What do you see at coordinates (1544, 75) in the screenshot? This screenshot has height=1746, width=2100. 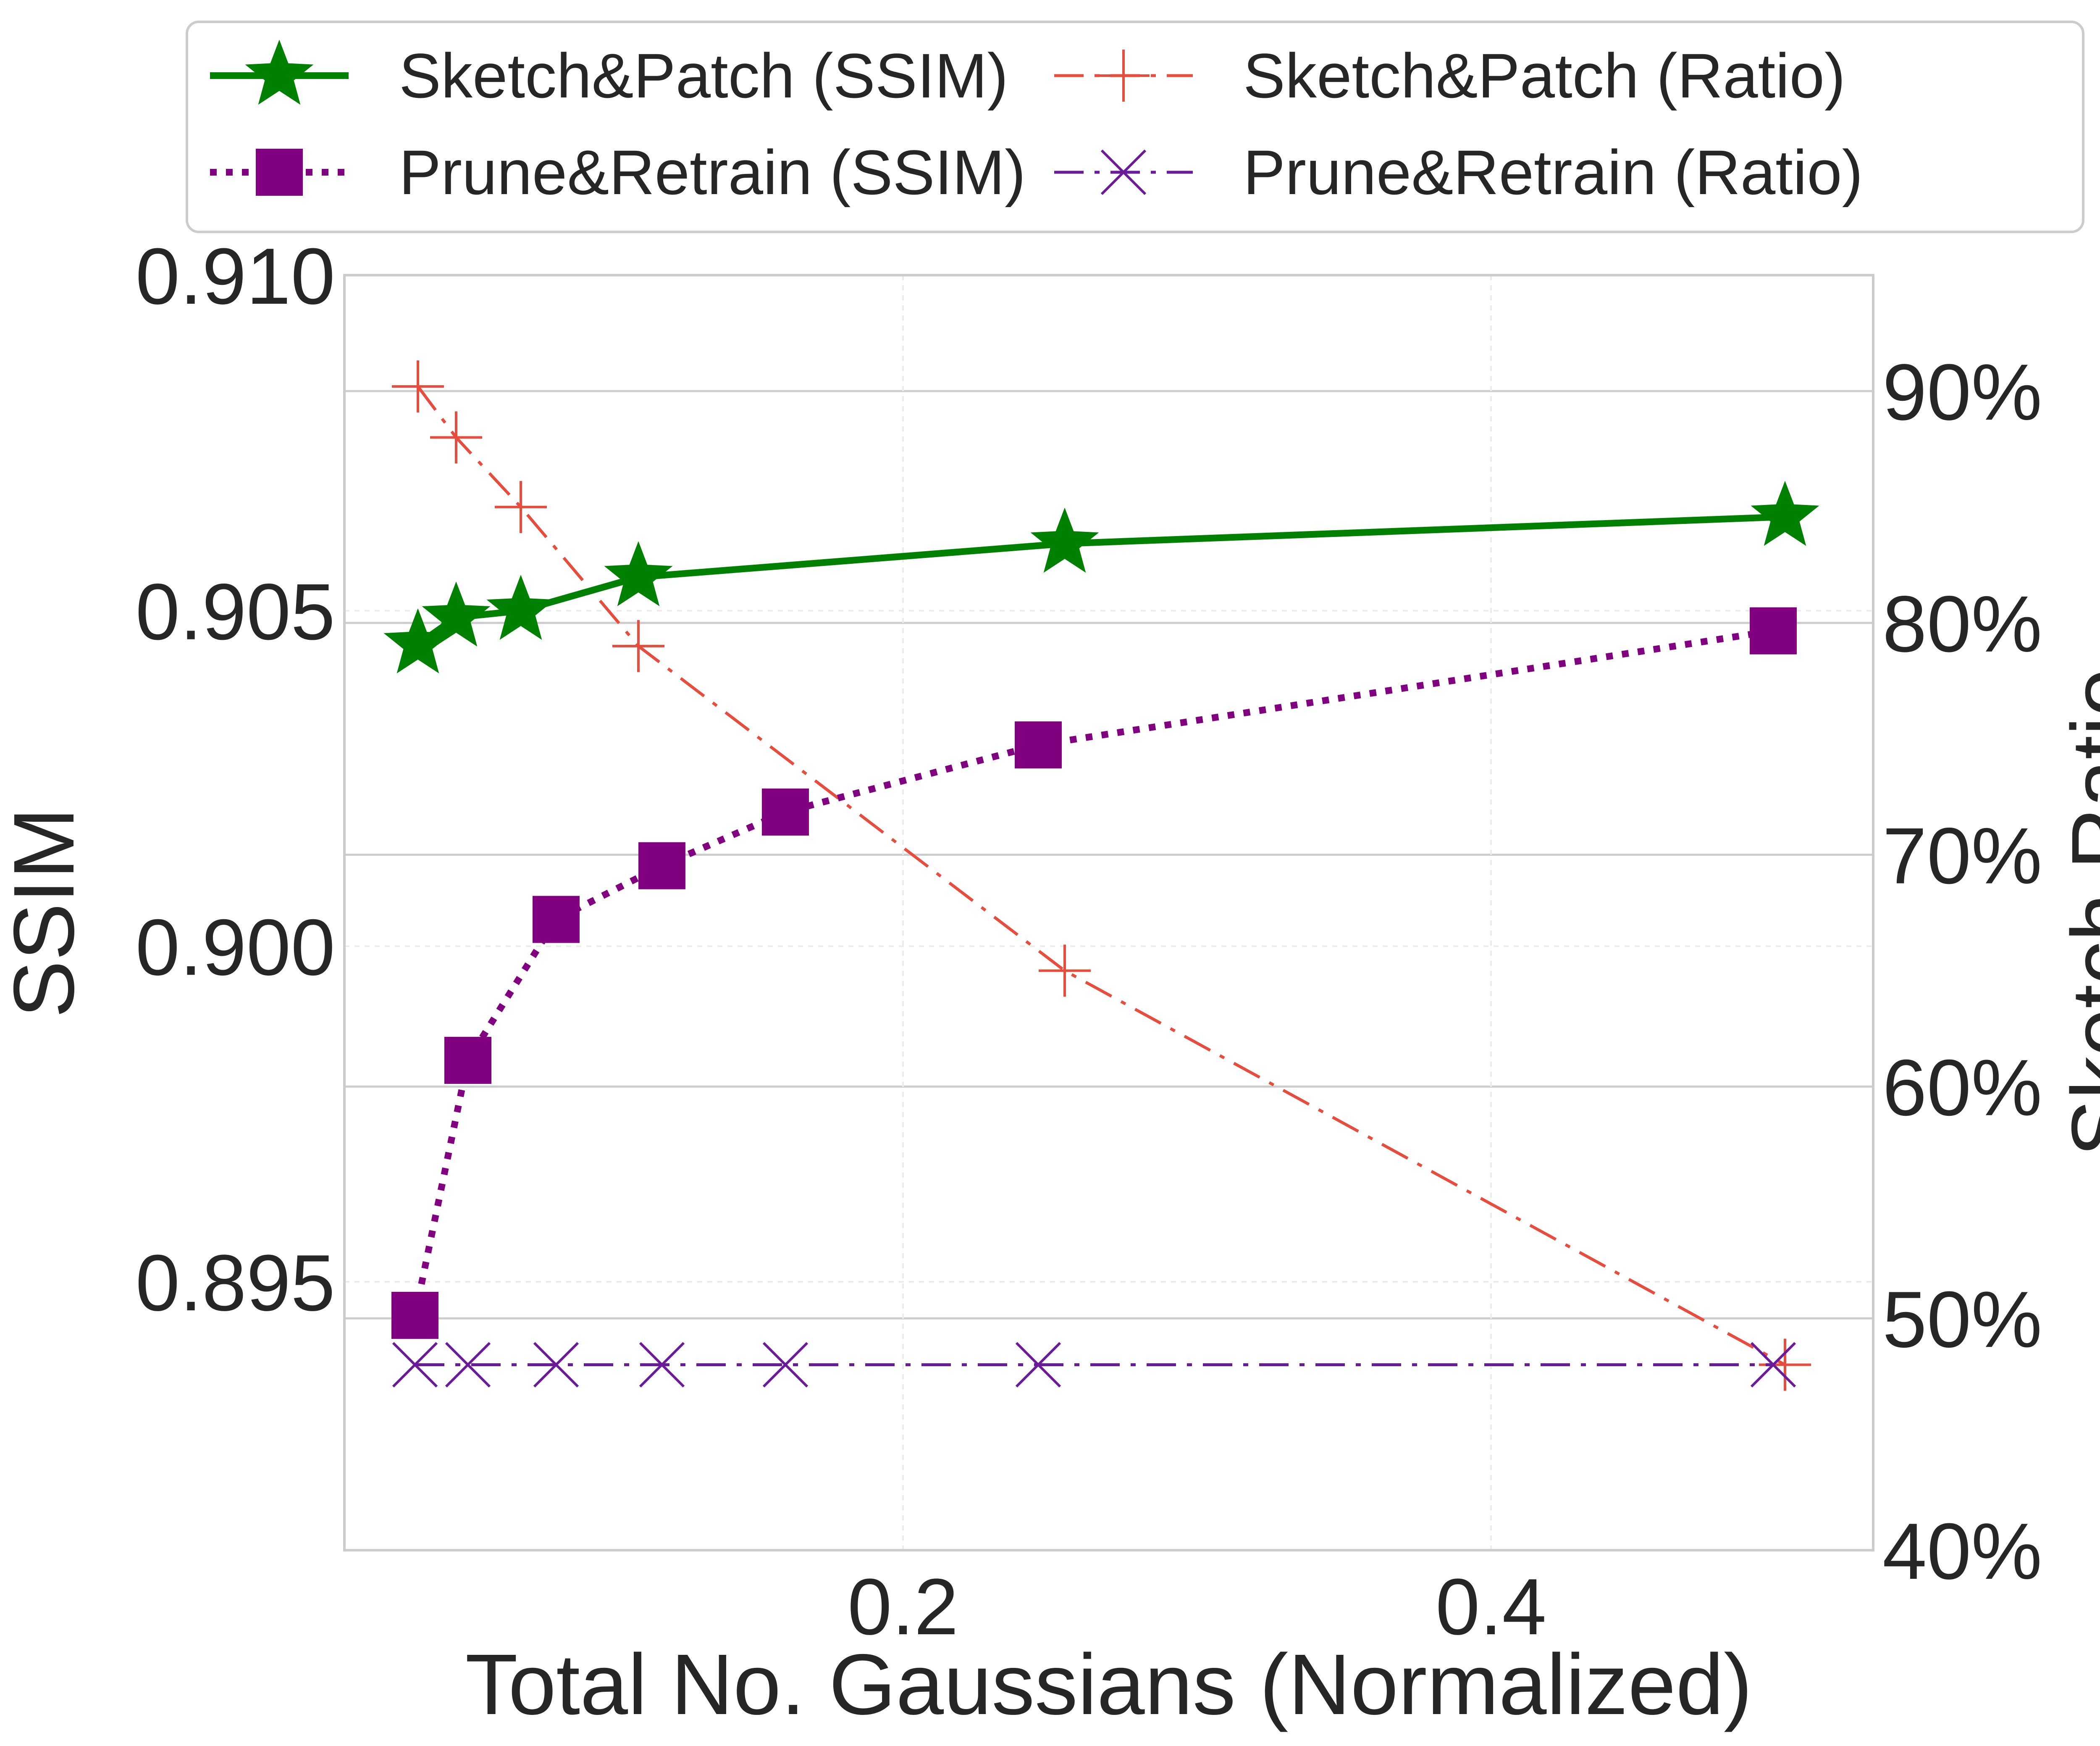 I see `legend-label: Sketch&Patch (Ratio)` at bounding box center [1544, 75].